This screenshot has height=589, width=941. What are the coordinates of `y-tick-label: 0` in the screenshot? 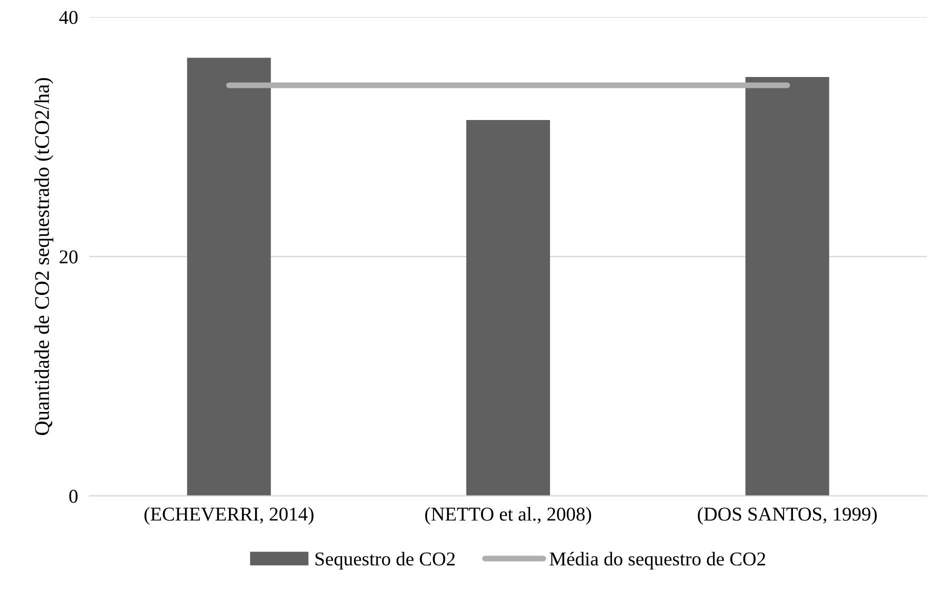 It's located at (73, 496).